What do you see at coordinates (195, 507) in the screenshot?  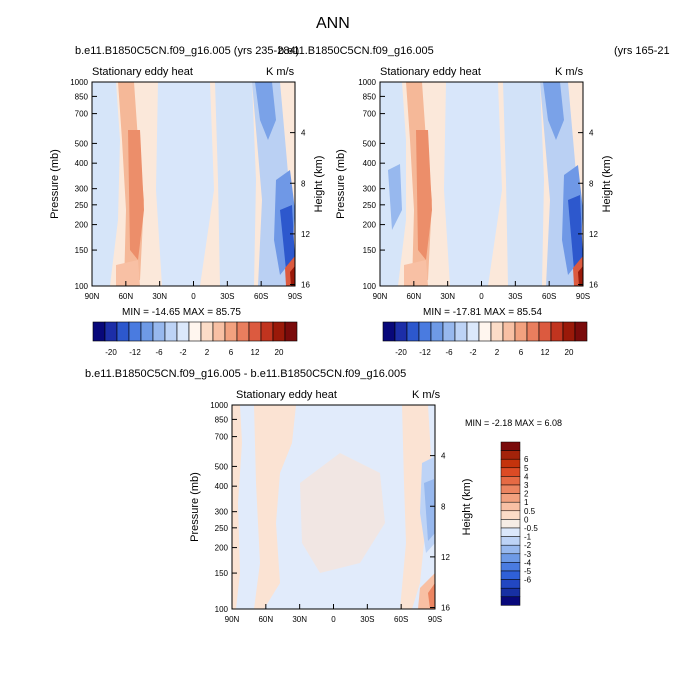 I see `panel3-ylabel: Pressure (mb)` at bounding box center [195, 507].